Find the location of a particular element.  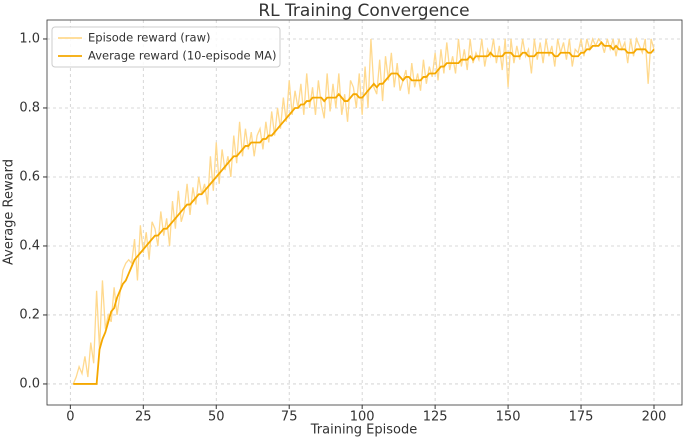

legend-label: Average reward (10-episode MA) is located at coordinates (182, 56).